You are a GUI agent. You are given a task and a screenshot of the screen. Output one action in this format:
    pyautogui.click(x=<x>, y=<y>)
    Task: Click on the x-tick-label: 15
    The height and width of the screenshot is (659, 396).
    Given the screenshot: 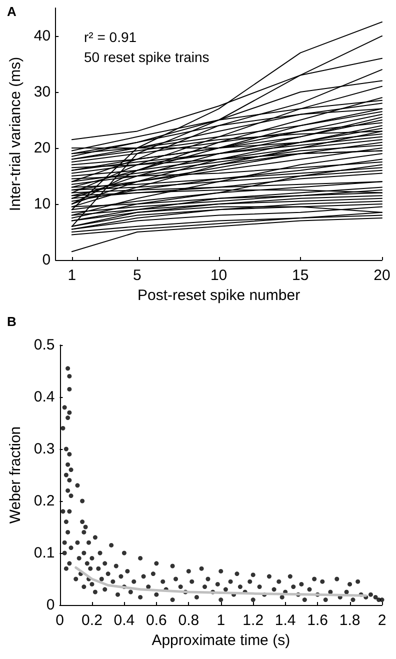 What is the action you would take?
    pyautogui.click(x=300, y=275)
    